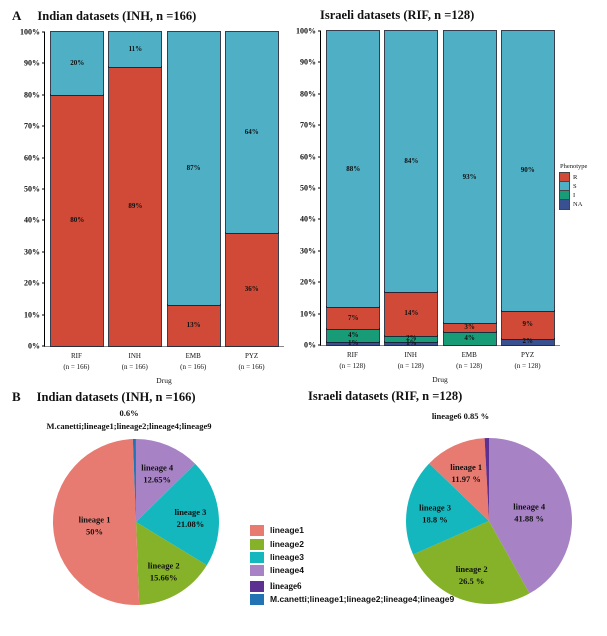  What do you see at coordinates (397, 15) in the screenshot?
I see `chart-title-text: Israeli datasets (RIF, n =128)` at bounding box center [397, 15].